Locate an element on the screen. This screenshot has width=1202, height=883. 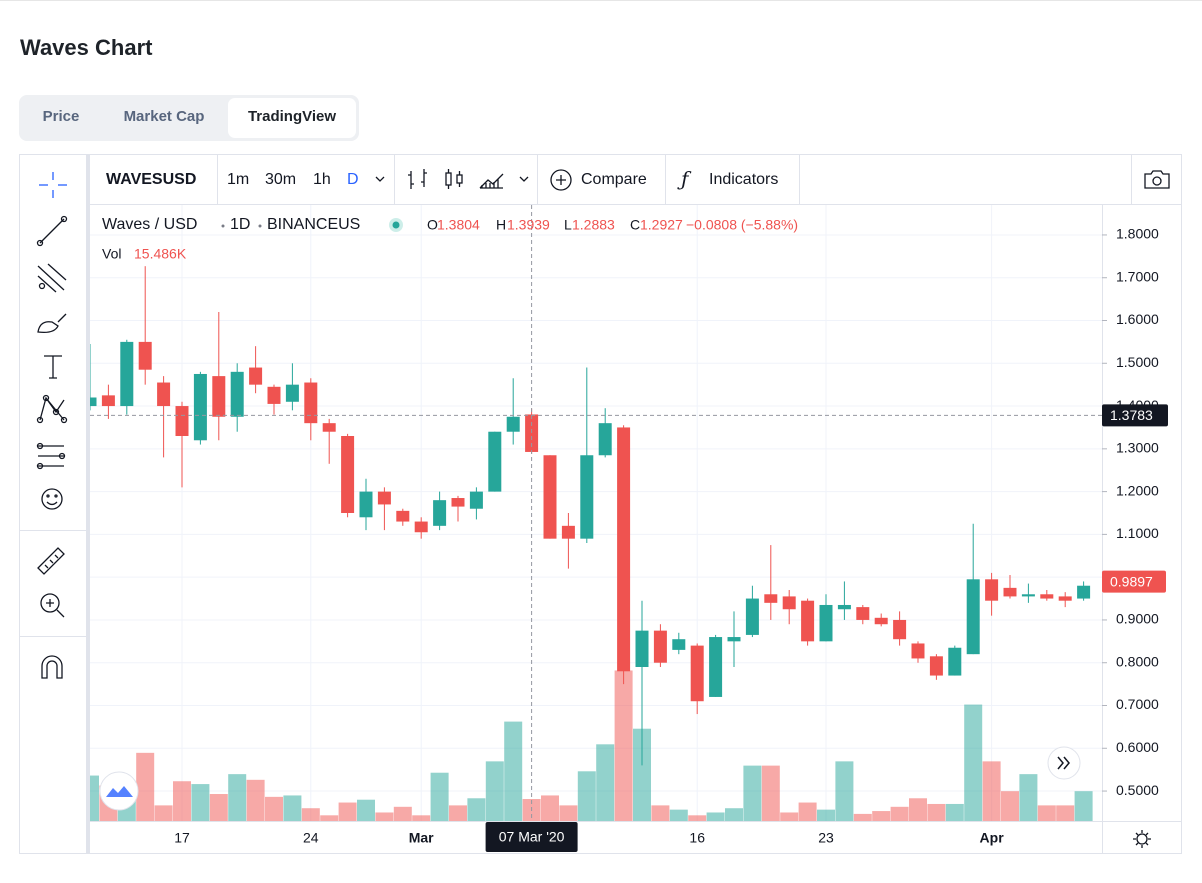
prediction-tool is located at coordinates (51, 456).